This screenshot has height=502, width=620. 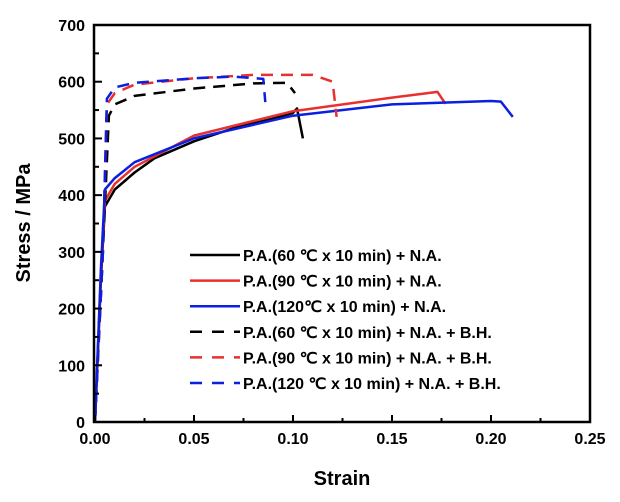 What do you see at coordinates (367, 333) in the screenshot?
I see `legend-label-3: P.A.(60 ℃ x 10 min) + N.A. + B.H.` at bounding box center [367, 333].